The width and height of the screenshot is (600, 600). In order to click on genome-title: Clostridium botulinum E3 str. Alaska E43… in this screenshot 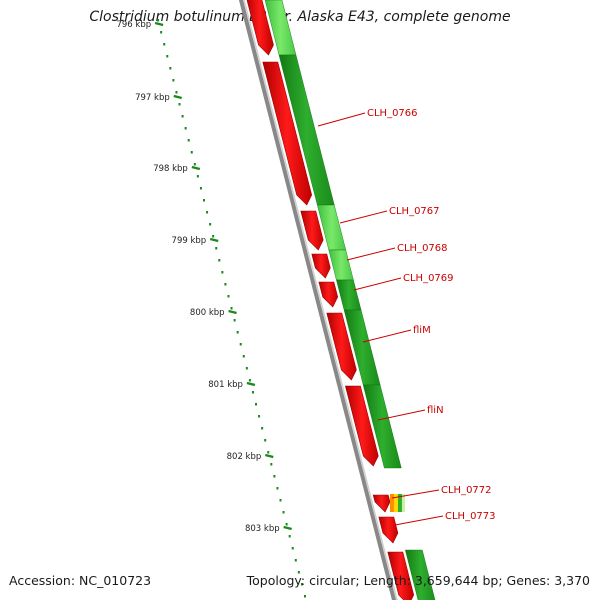, I will do `click(300, 17)`.